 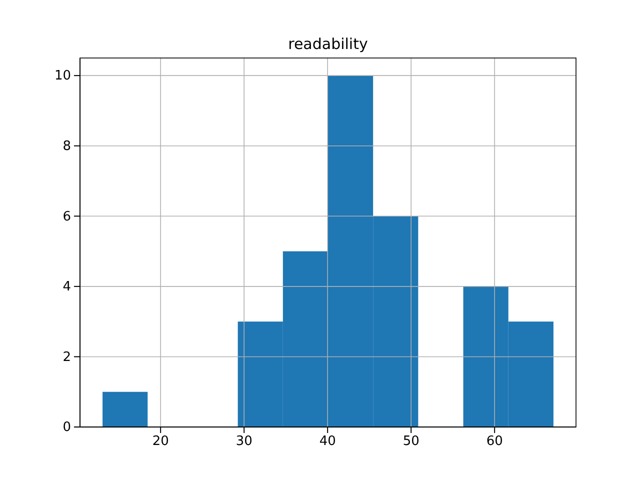 I want to click on y-tick-label: 10, so click(x=62, y=76).